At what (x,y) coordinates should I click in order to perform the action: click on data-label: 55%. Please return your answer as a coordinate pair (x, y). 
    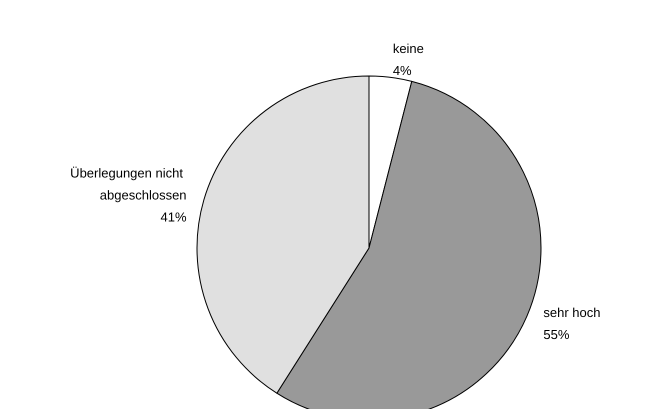
    Looking at the image, I should click on (556, 334).